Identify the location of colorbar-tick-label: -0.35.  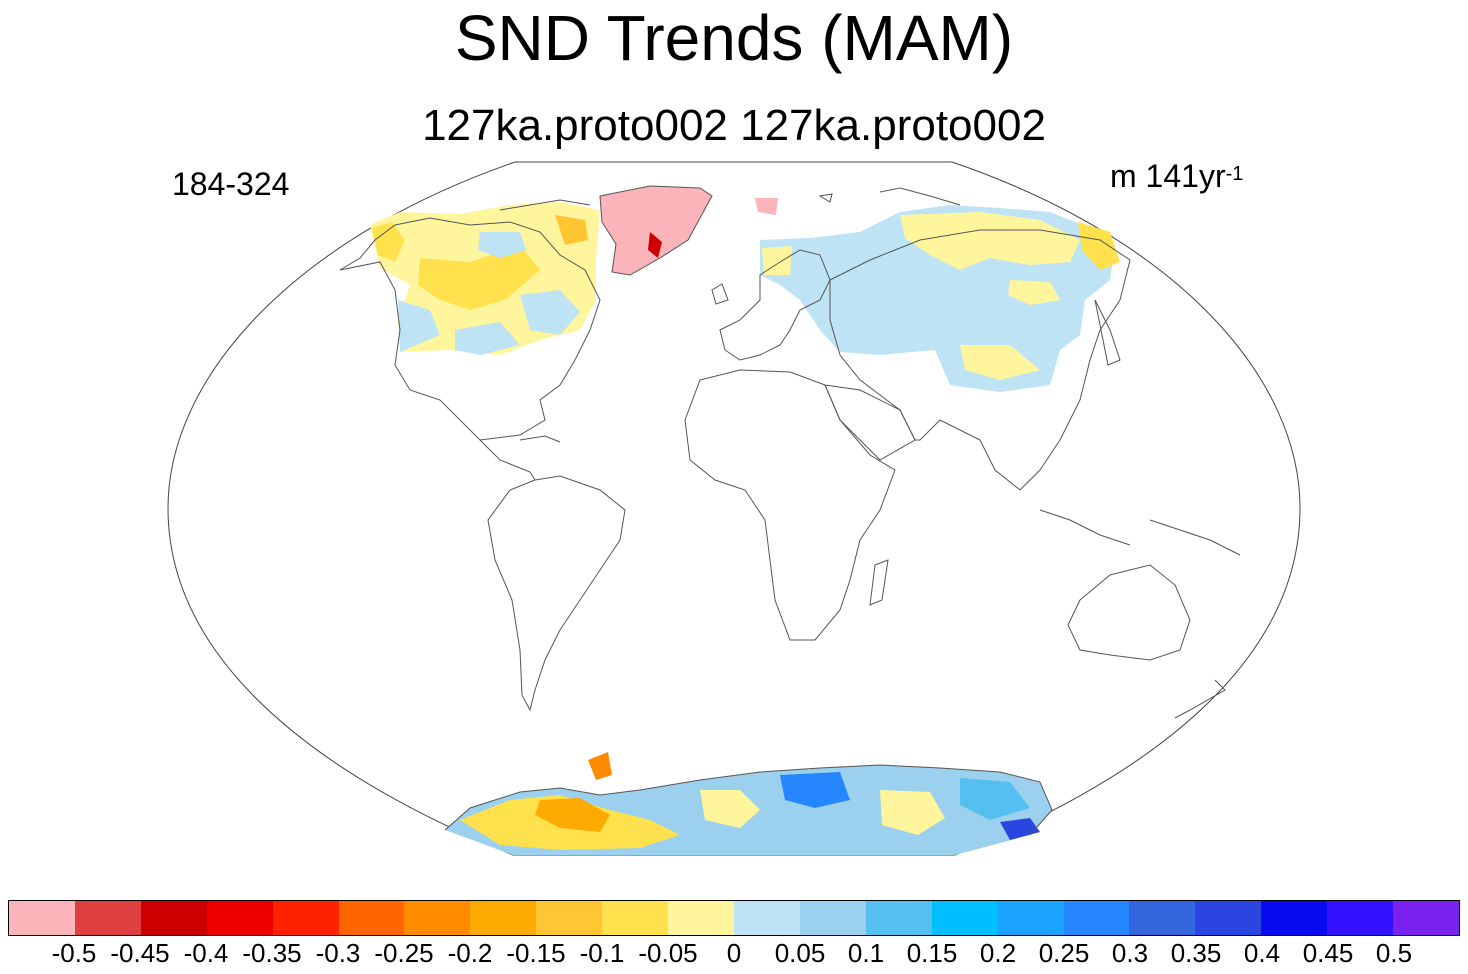
(272, 953).